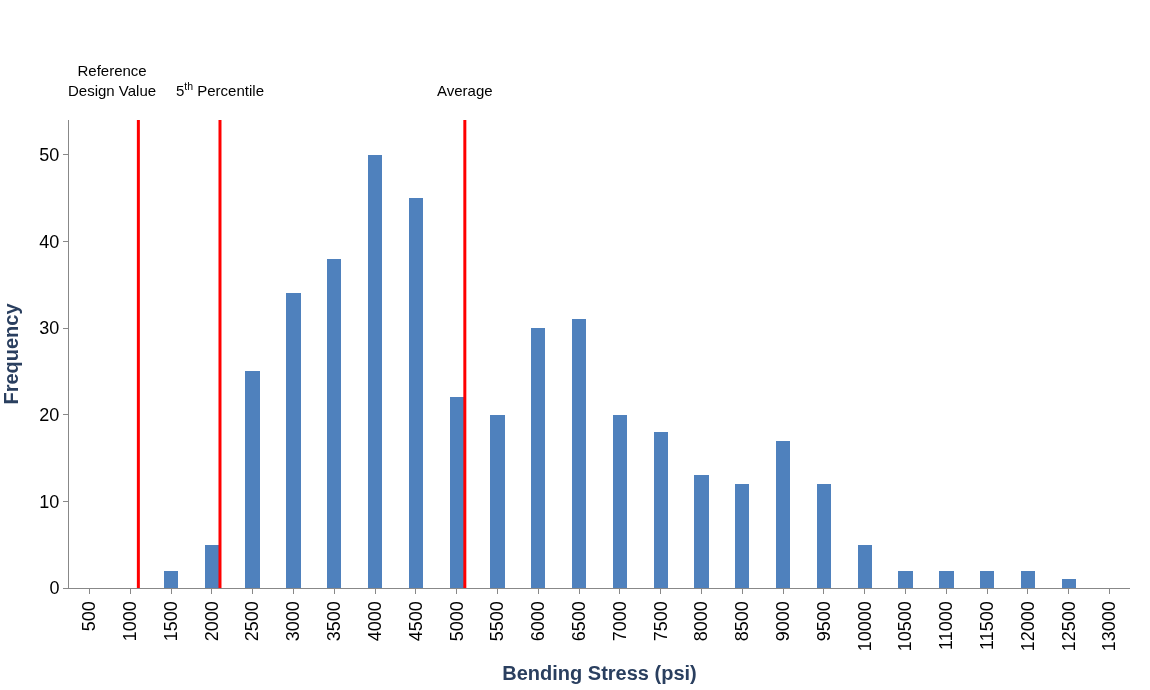 The height and width of the screenshot is (690, 1150). What do you see at coordinates (415, 621) in the screenshot?
I see `x-tick-label: 4500` at bounding box center [415, 621].